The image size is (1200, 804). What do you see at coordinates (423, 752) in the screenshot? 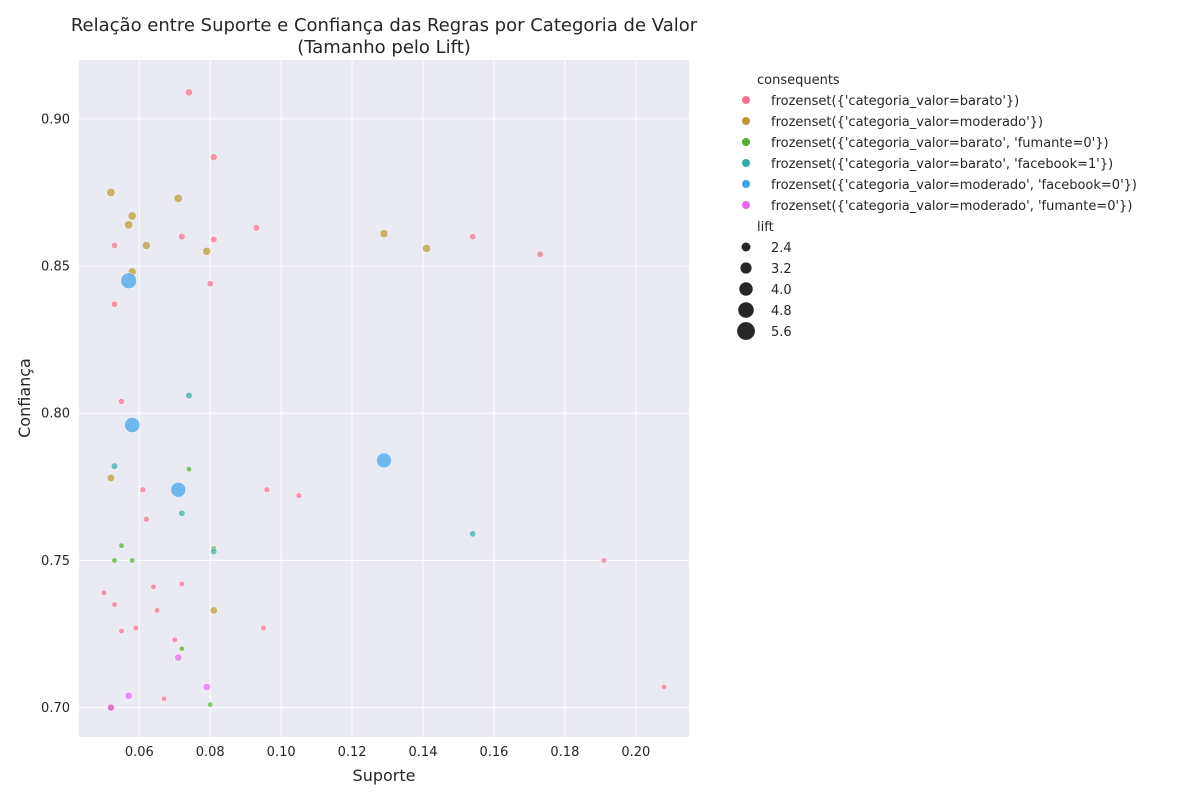
I see `x-tick-label: 0.14` at bounding box center [423, 752].